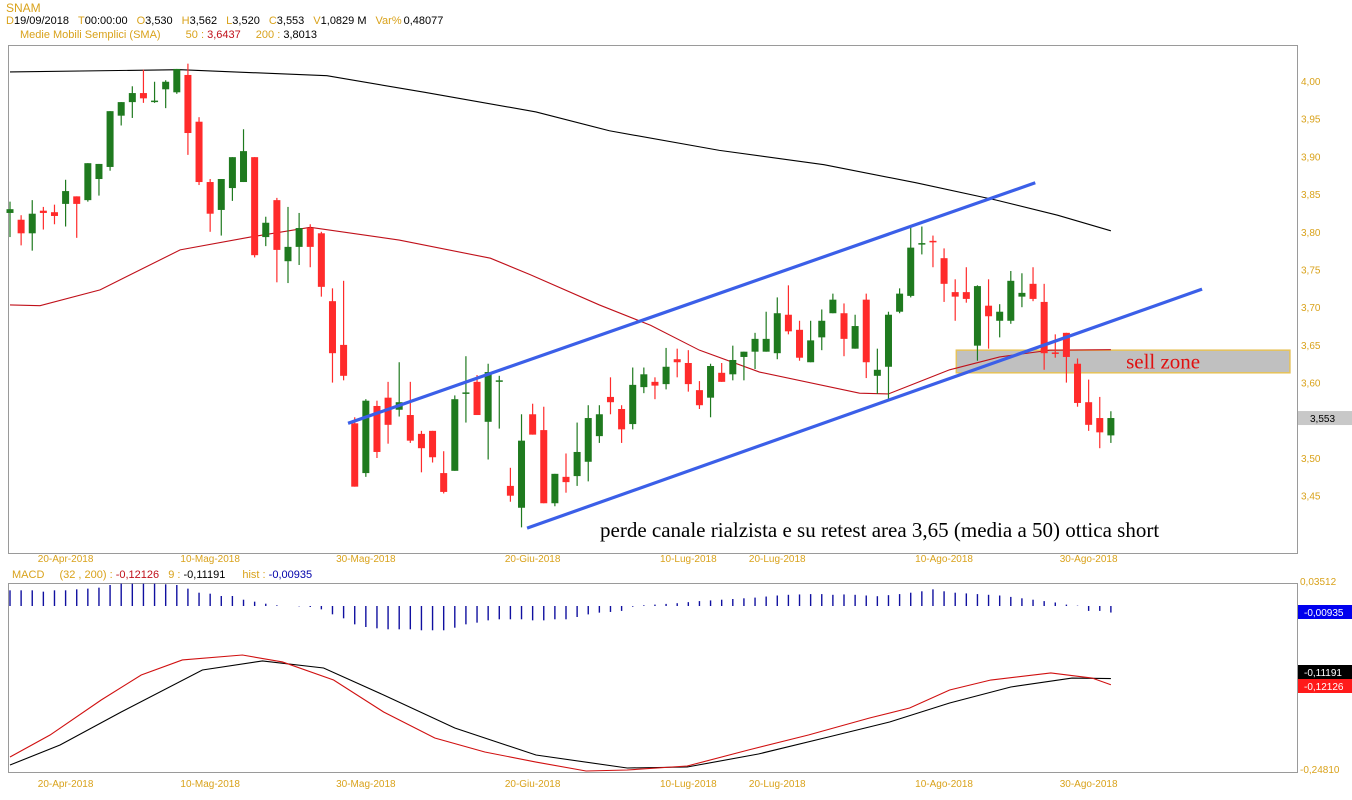  I want to click on price-tick-label: 3,60, so click(1311, 384).